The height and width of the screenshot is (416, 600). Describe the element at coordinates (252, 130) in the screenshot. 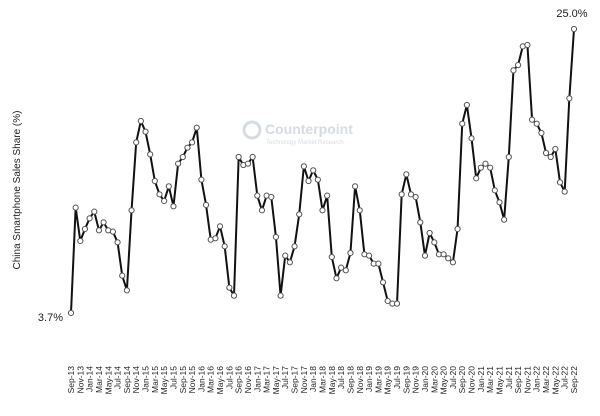

I see `watermark-logo` at that location.